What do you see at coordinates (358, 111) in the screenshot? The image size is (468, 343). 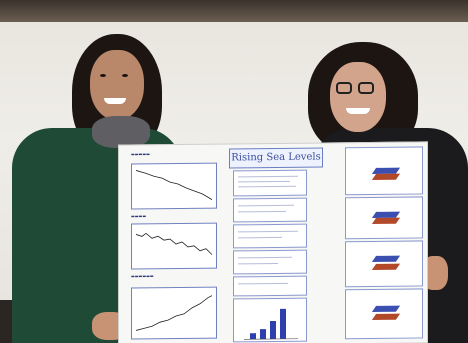 I see `person-right-smile` at bounding box center [358, 111].